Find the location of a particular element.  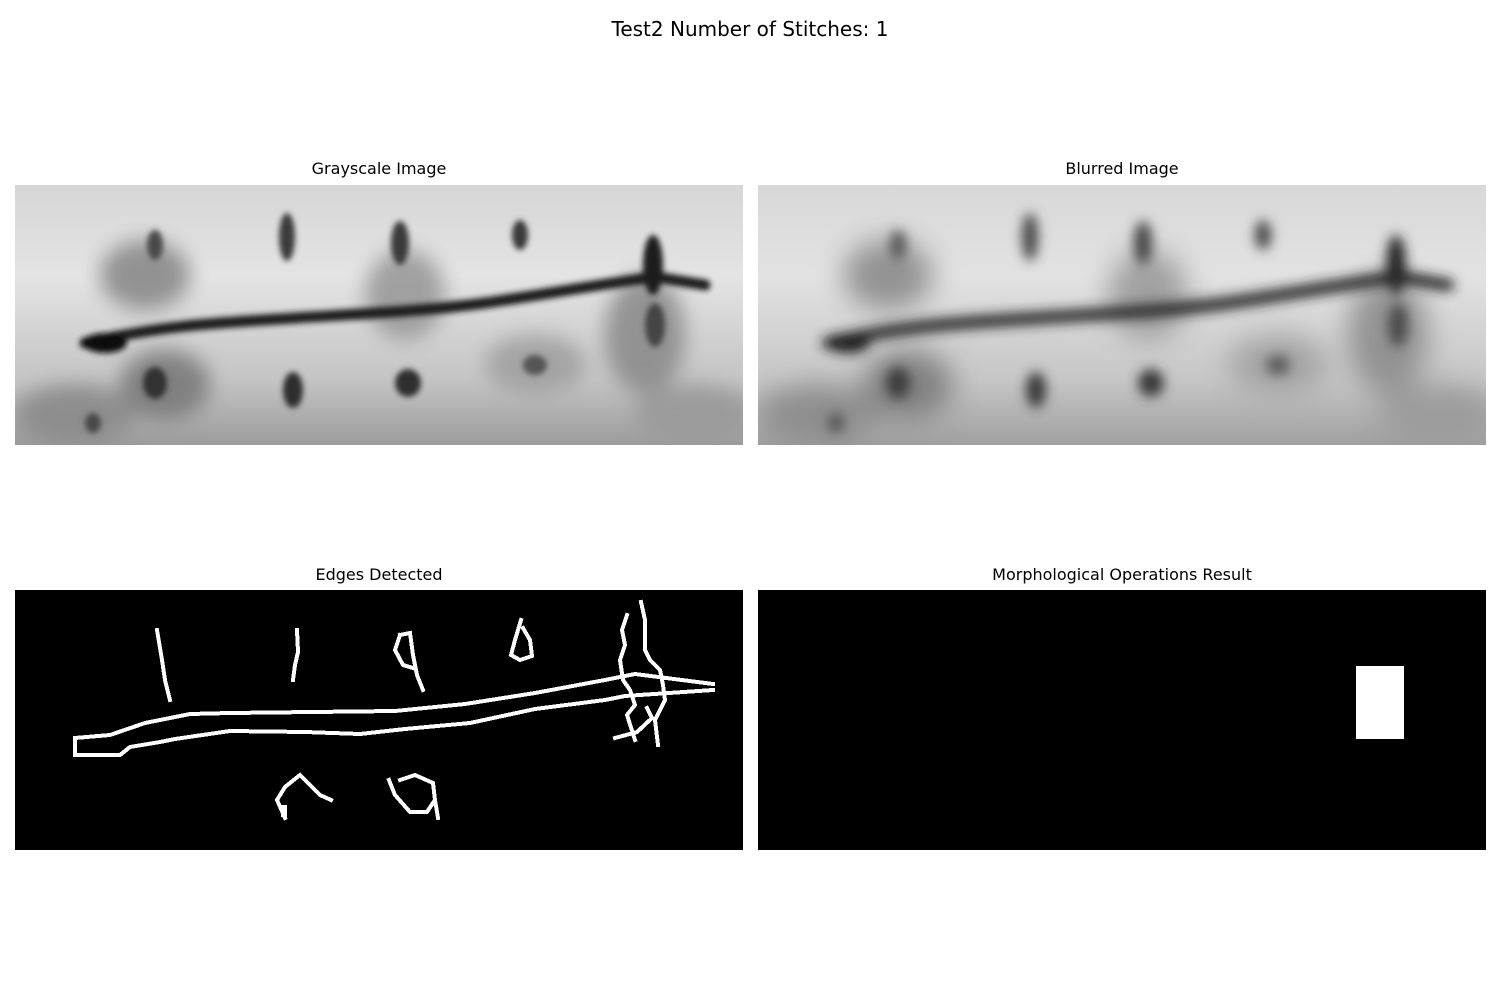

blurred-panel-title: Blurred Image is located at coordinates (1122, 168).